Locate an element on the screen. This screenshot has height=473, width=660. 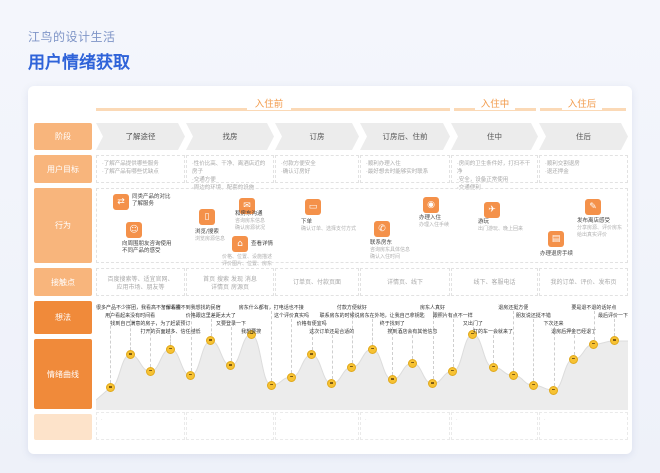
touchpoint-cell: 首页 搜索 发现 消息 详情页 房源页 is located at coordinates (230, 282).